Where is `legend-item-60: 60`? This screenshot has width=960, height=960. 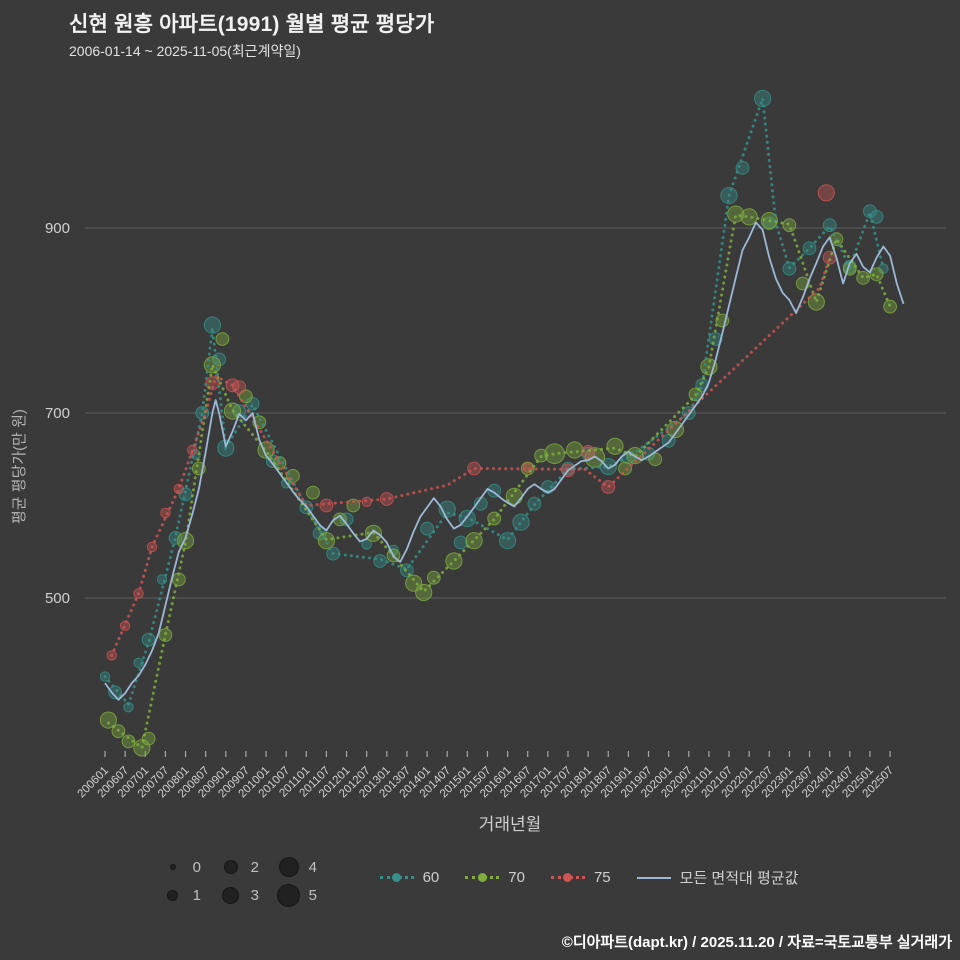 legend-item-60: 60 is located at coordinates (409, 877).